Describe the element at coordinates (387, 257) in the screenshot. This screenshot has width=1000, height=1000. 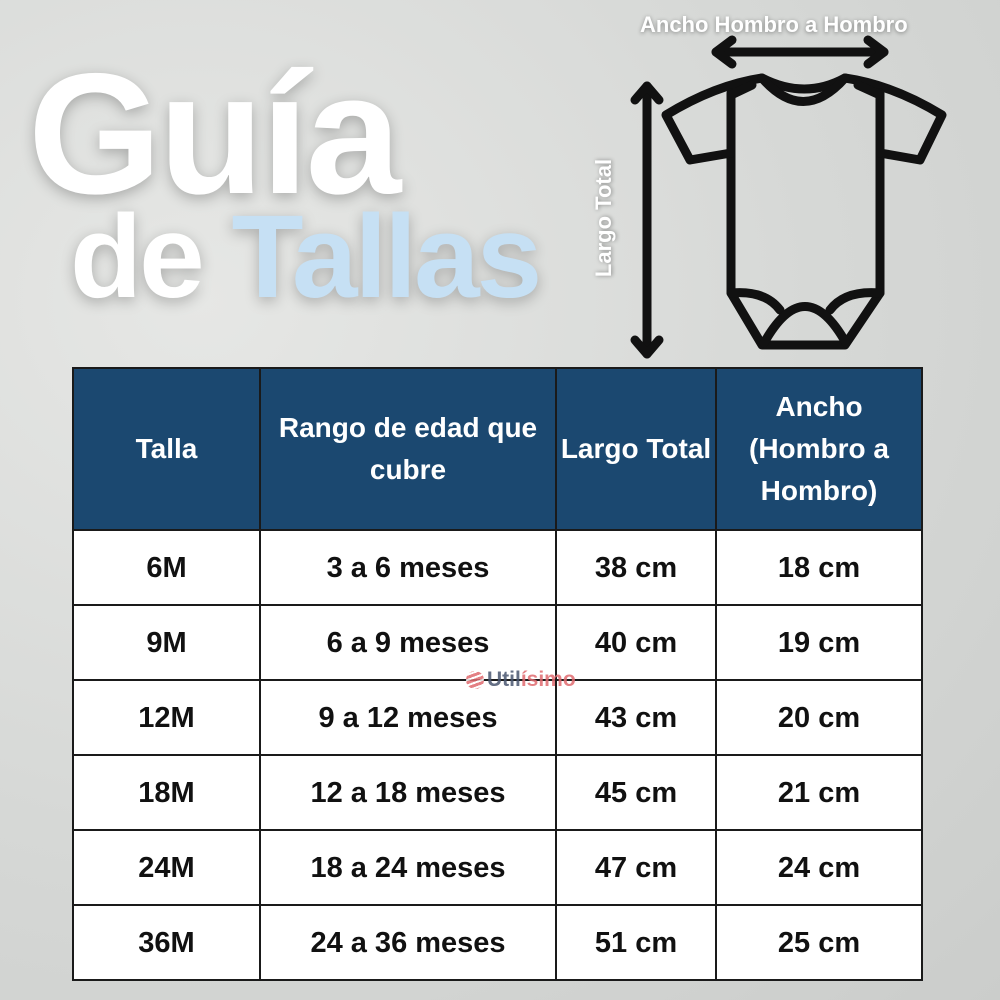
I see `title-tallas: Tallas` at that location.